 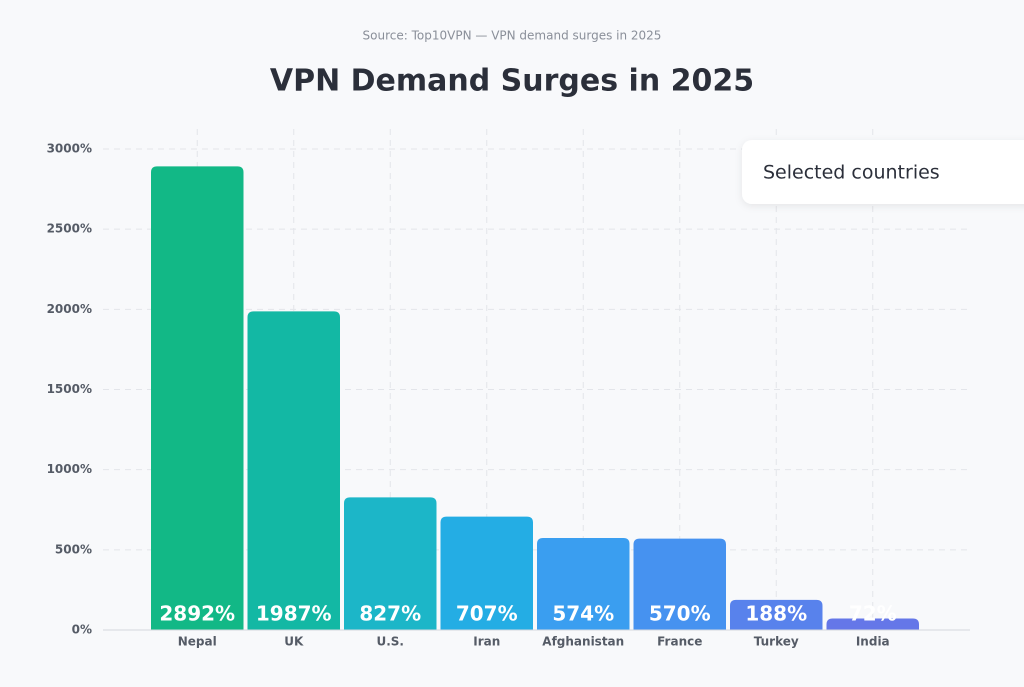 I want to click on legend-box, so click(x=883, y=172).